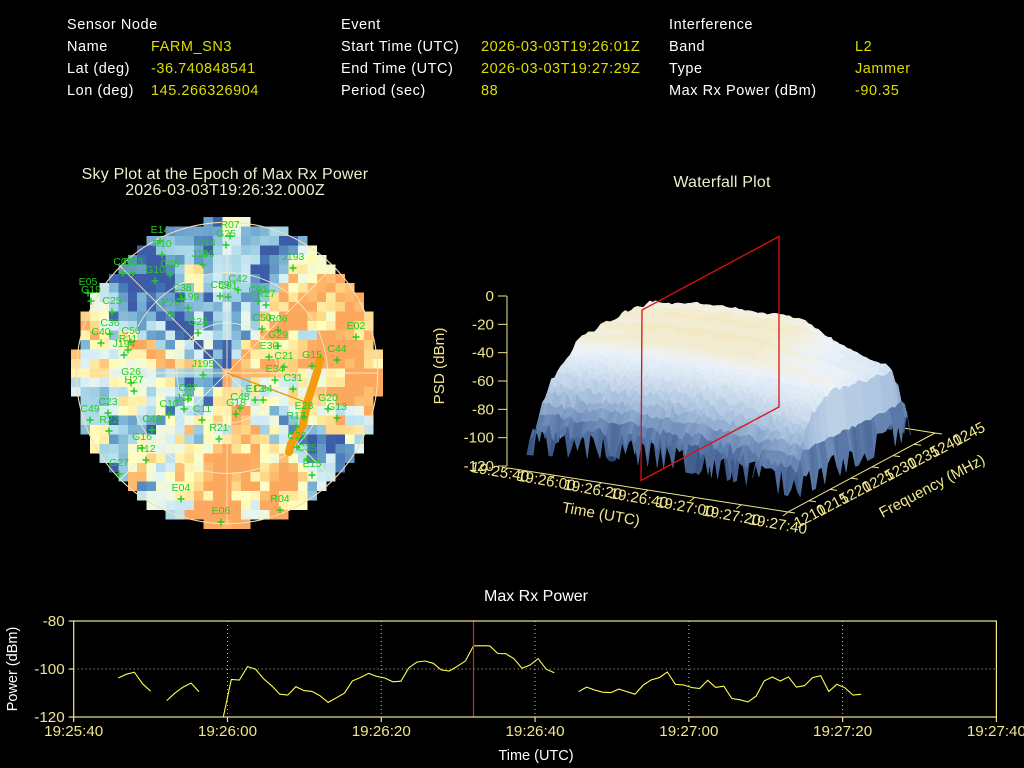  What do you see at coordinates (275, 369) in the screenshot?
I see `svg-text: E34` at bounding box center [275, 369].